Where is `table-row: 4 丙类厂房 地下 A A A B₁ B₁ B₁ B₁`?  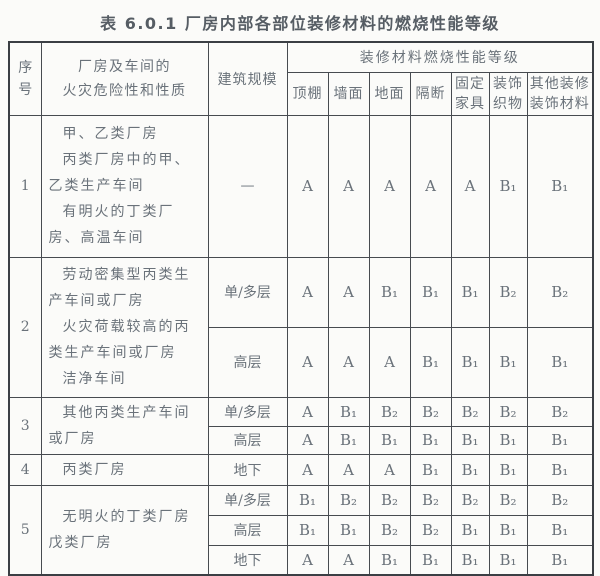 table-row: 4 丙类厂房 地下 A A A B₁ B₁ B₁ B₁ is located at coordinates (301, 469).